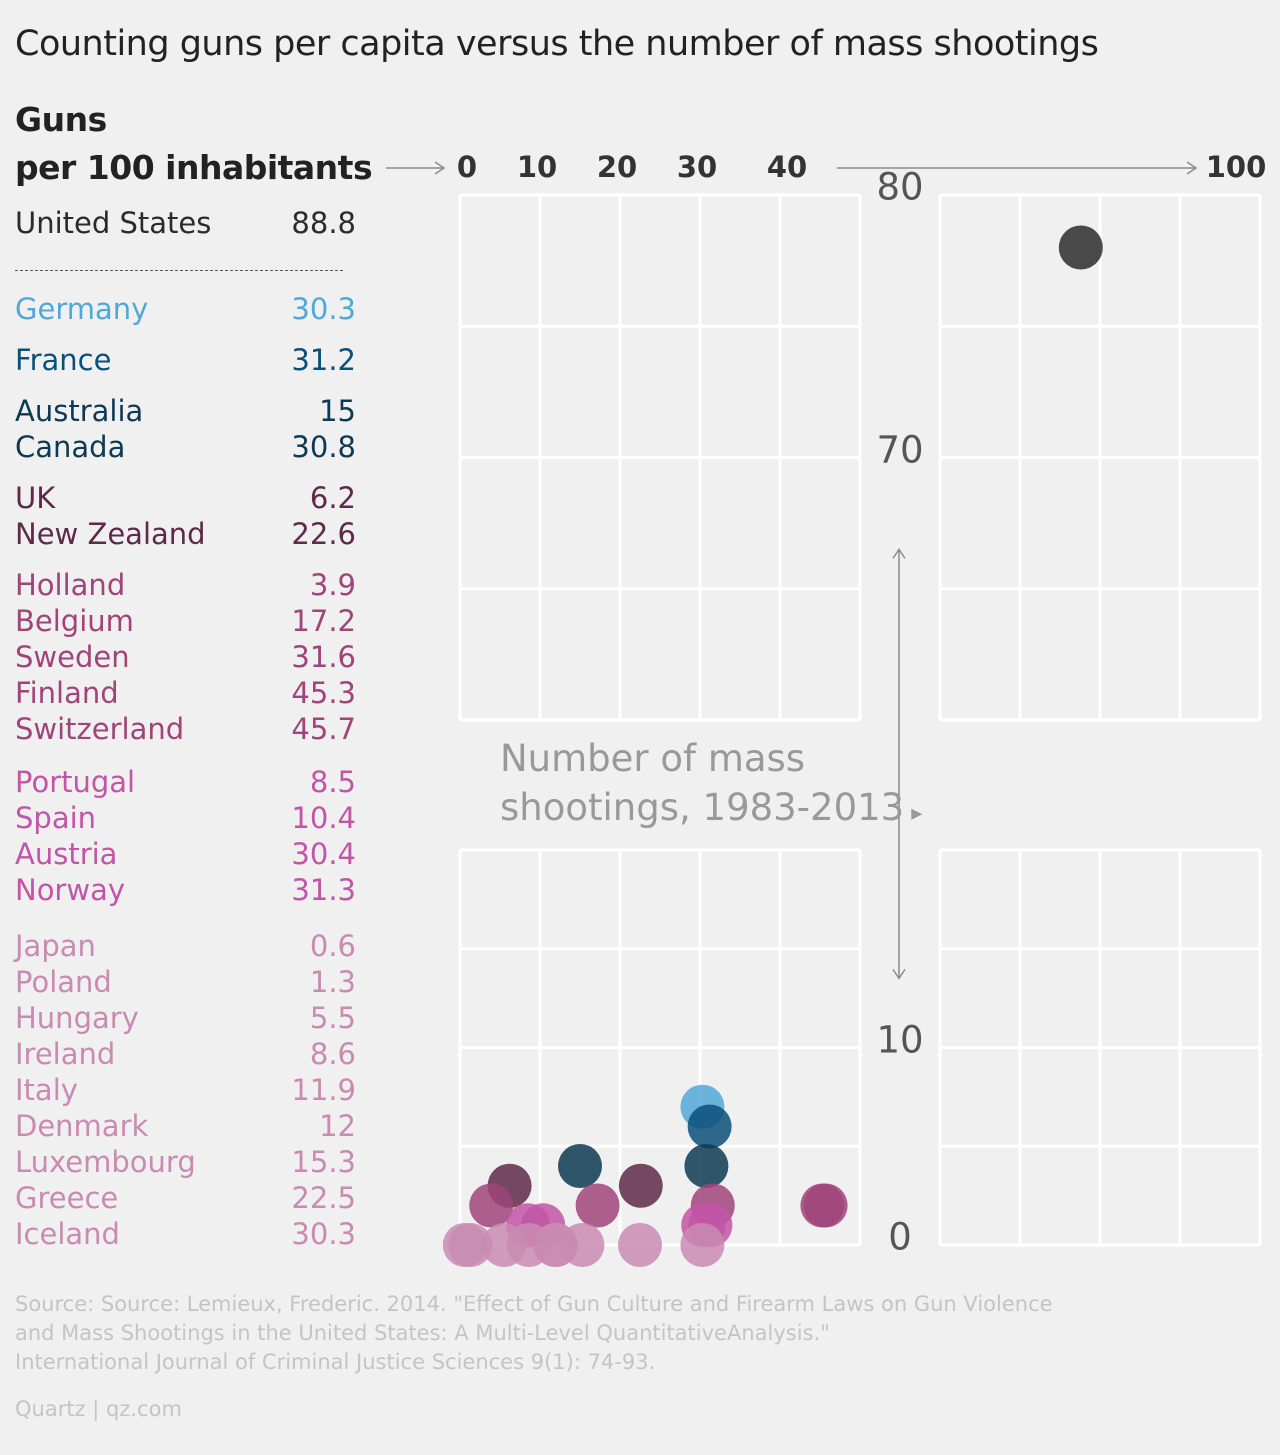  Describe the element at coordinates (711, 807) in the screenshot. I see `shootings-label-line2: shootings, 1983-2013 ▸` at that location.